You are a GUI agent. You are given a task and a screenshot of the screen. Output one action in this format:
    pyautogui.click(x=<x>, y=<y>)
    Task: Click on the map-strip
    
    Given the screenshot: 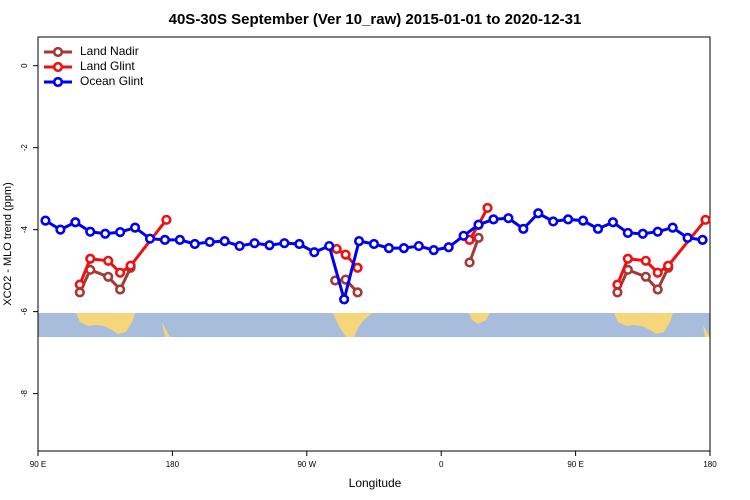 What is the action you would take?
    pyautogui.click(x=374, y=325)
    